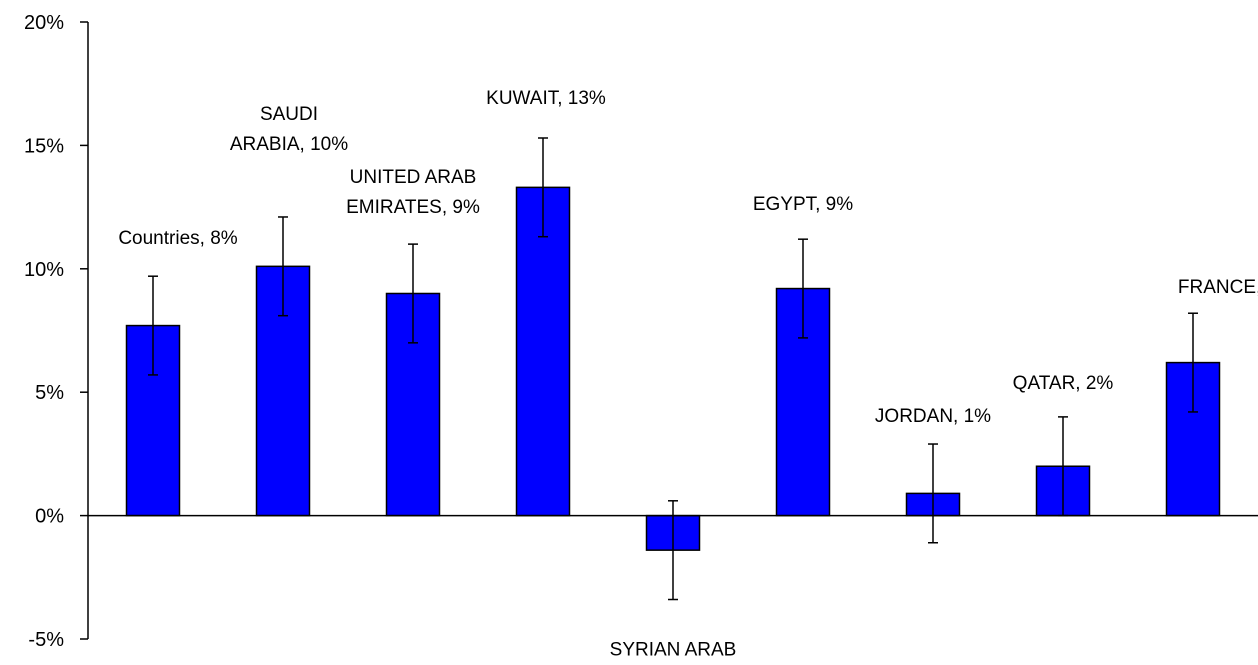  What do you see at coordinates (413, 207) in the screenshot?
I see `bar-data-label: EMIRATES, 9%` at bounding box center [413, 207].